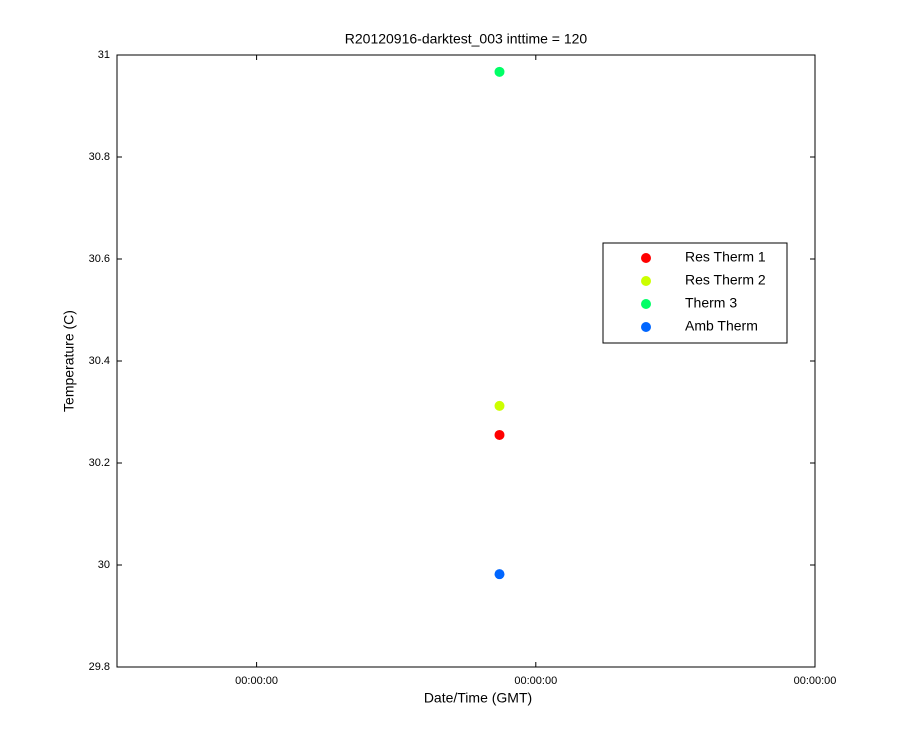  I want to click on x-axis-label: Date/Time (GMT), so click(478, 698).